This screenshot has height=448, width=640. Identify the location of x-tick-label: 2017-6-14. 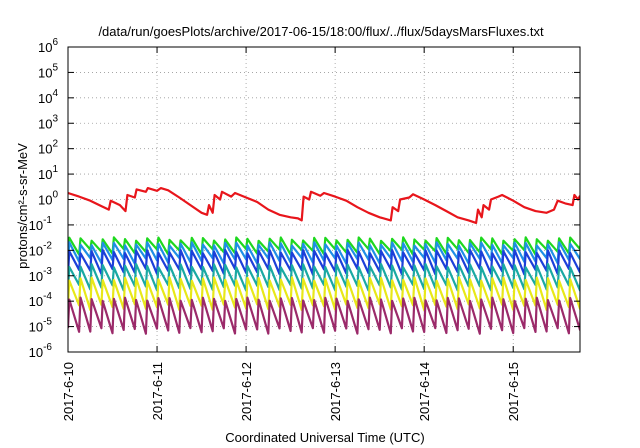
(424, 391).